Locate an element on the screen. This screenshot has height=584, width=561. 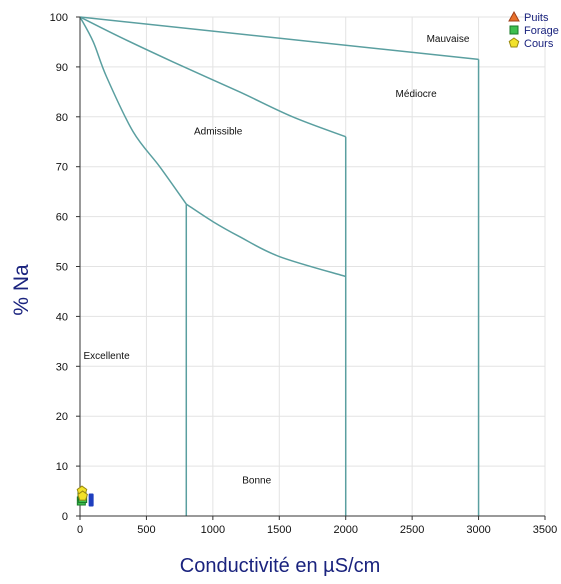
legend-label: Forage is located at coordinates (541, 31).